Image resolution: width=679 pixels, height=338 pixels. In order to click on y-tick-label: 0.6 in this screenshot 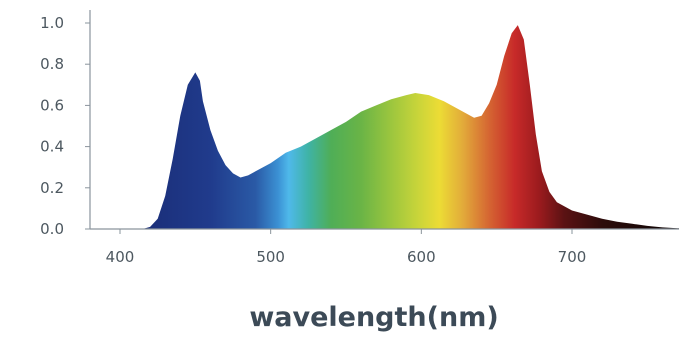, I will do `click(52, 105)`.